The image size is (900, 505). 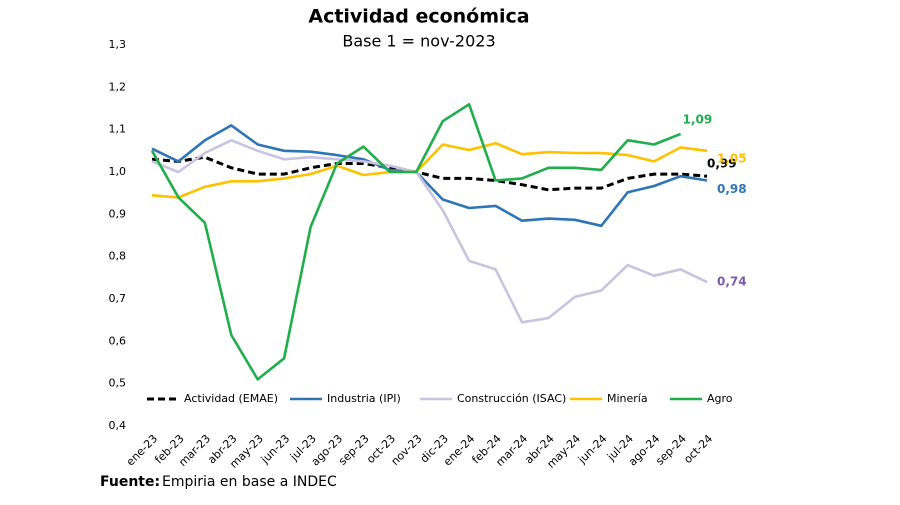 What do you see at coordinates (118, 213) in the screenshot?
I see `y-tick-label: 0,9` at bounding box center [118, 213].